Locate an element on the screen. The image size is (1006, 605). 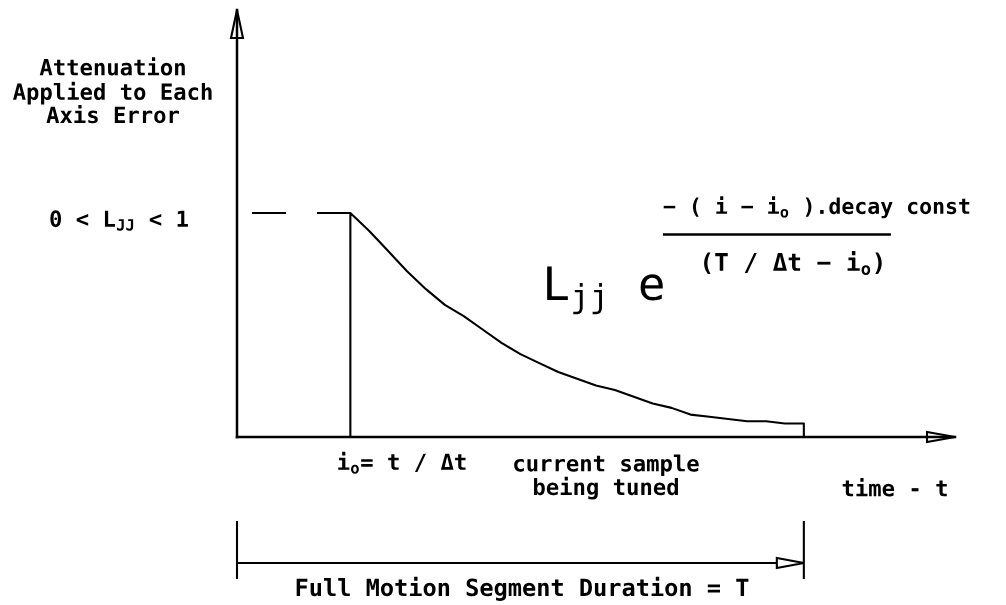
text: Full Motion Segment Duration = T is located at coordinates (522, 588).